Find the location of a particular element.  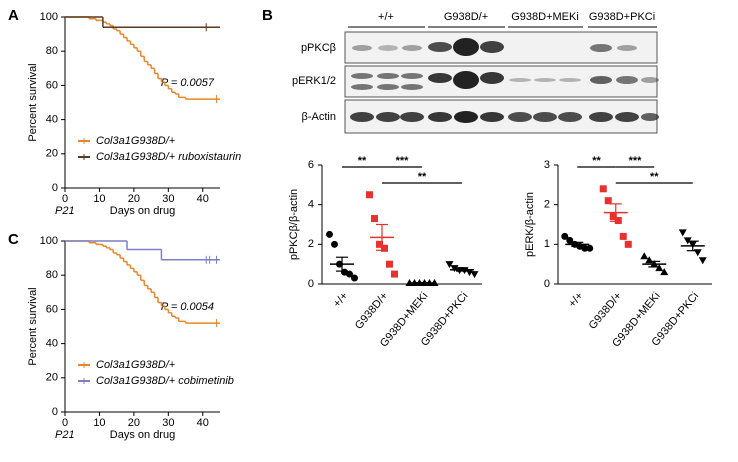

y-axis-title: pPKCβ/β-actin is located at coordinates (294, 224).